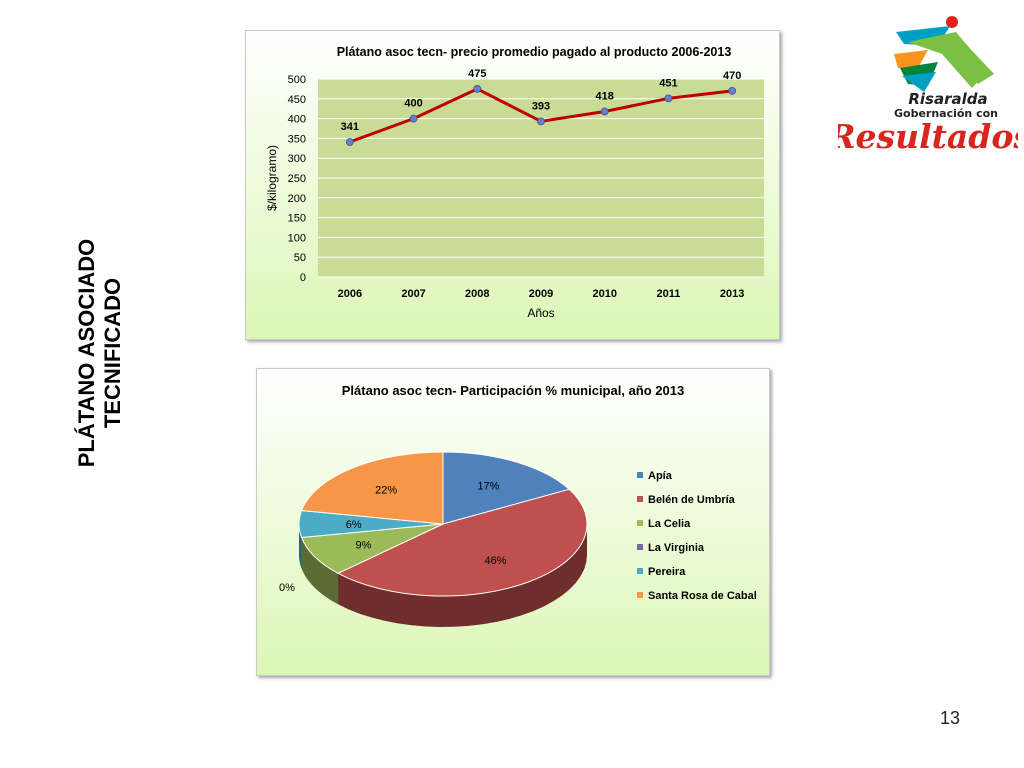 This screenshot has height=768, width=1024. Describe the element at coordinates (669, 524) in the screenshot. I see `legend-entry: La Celia` at that location.